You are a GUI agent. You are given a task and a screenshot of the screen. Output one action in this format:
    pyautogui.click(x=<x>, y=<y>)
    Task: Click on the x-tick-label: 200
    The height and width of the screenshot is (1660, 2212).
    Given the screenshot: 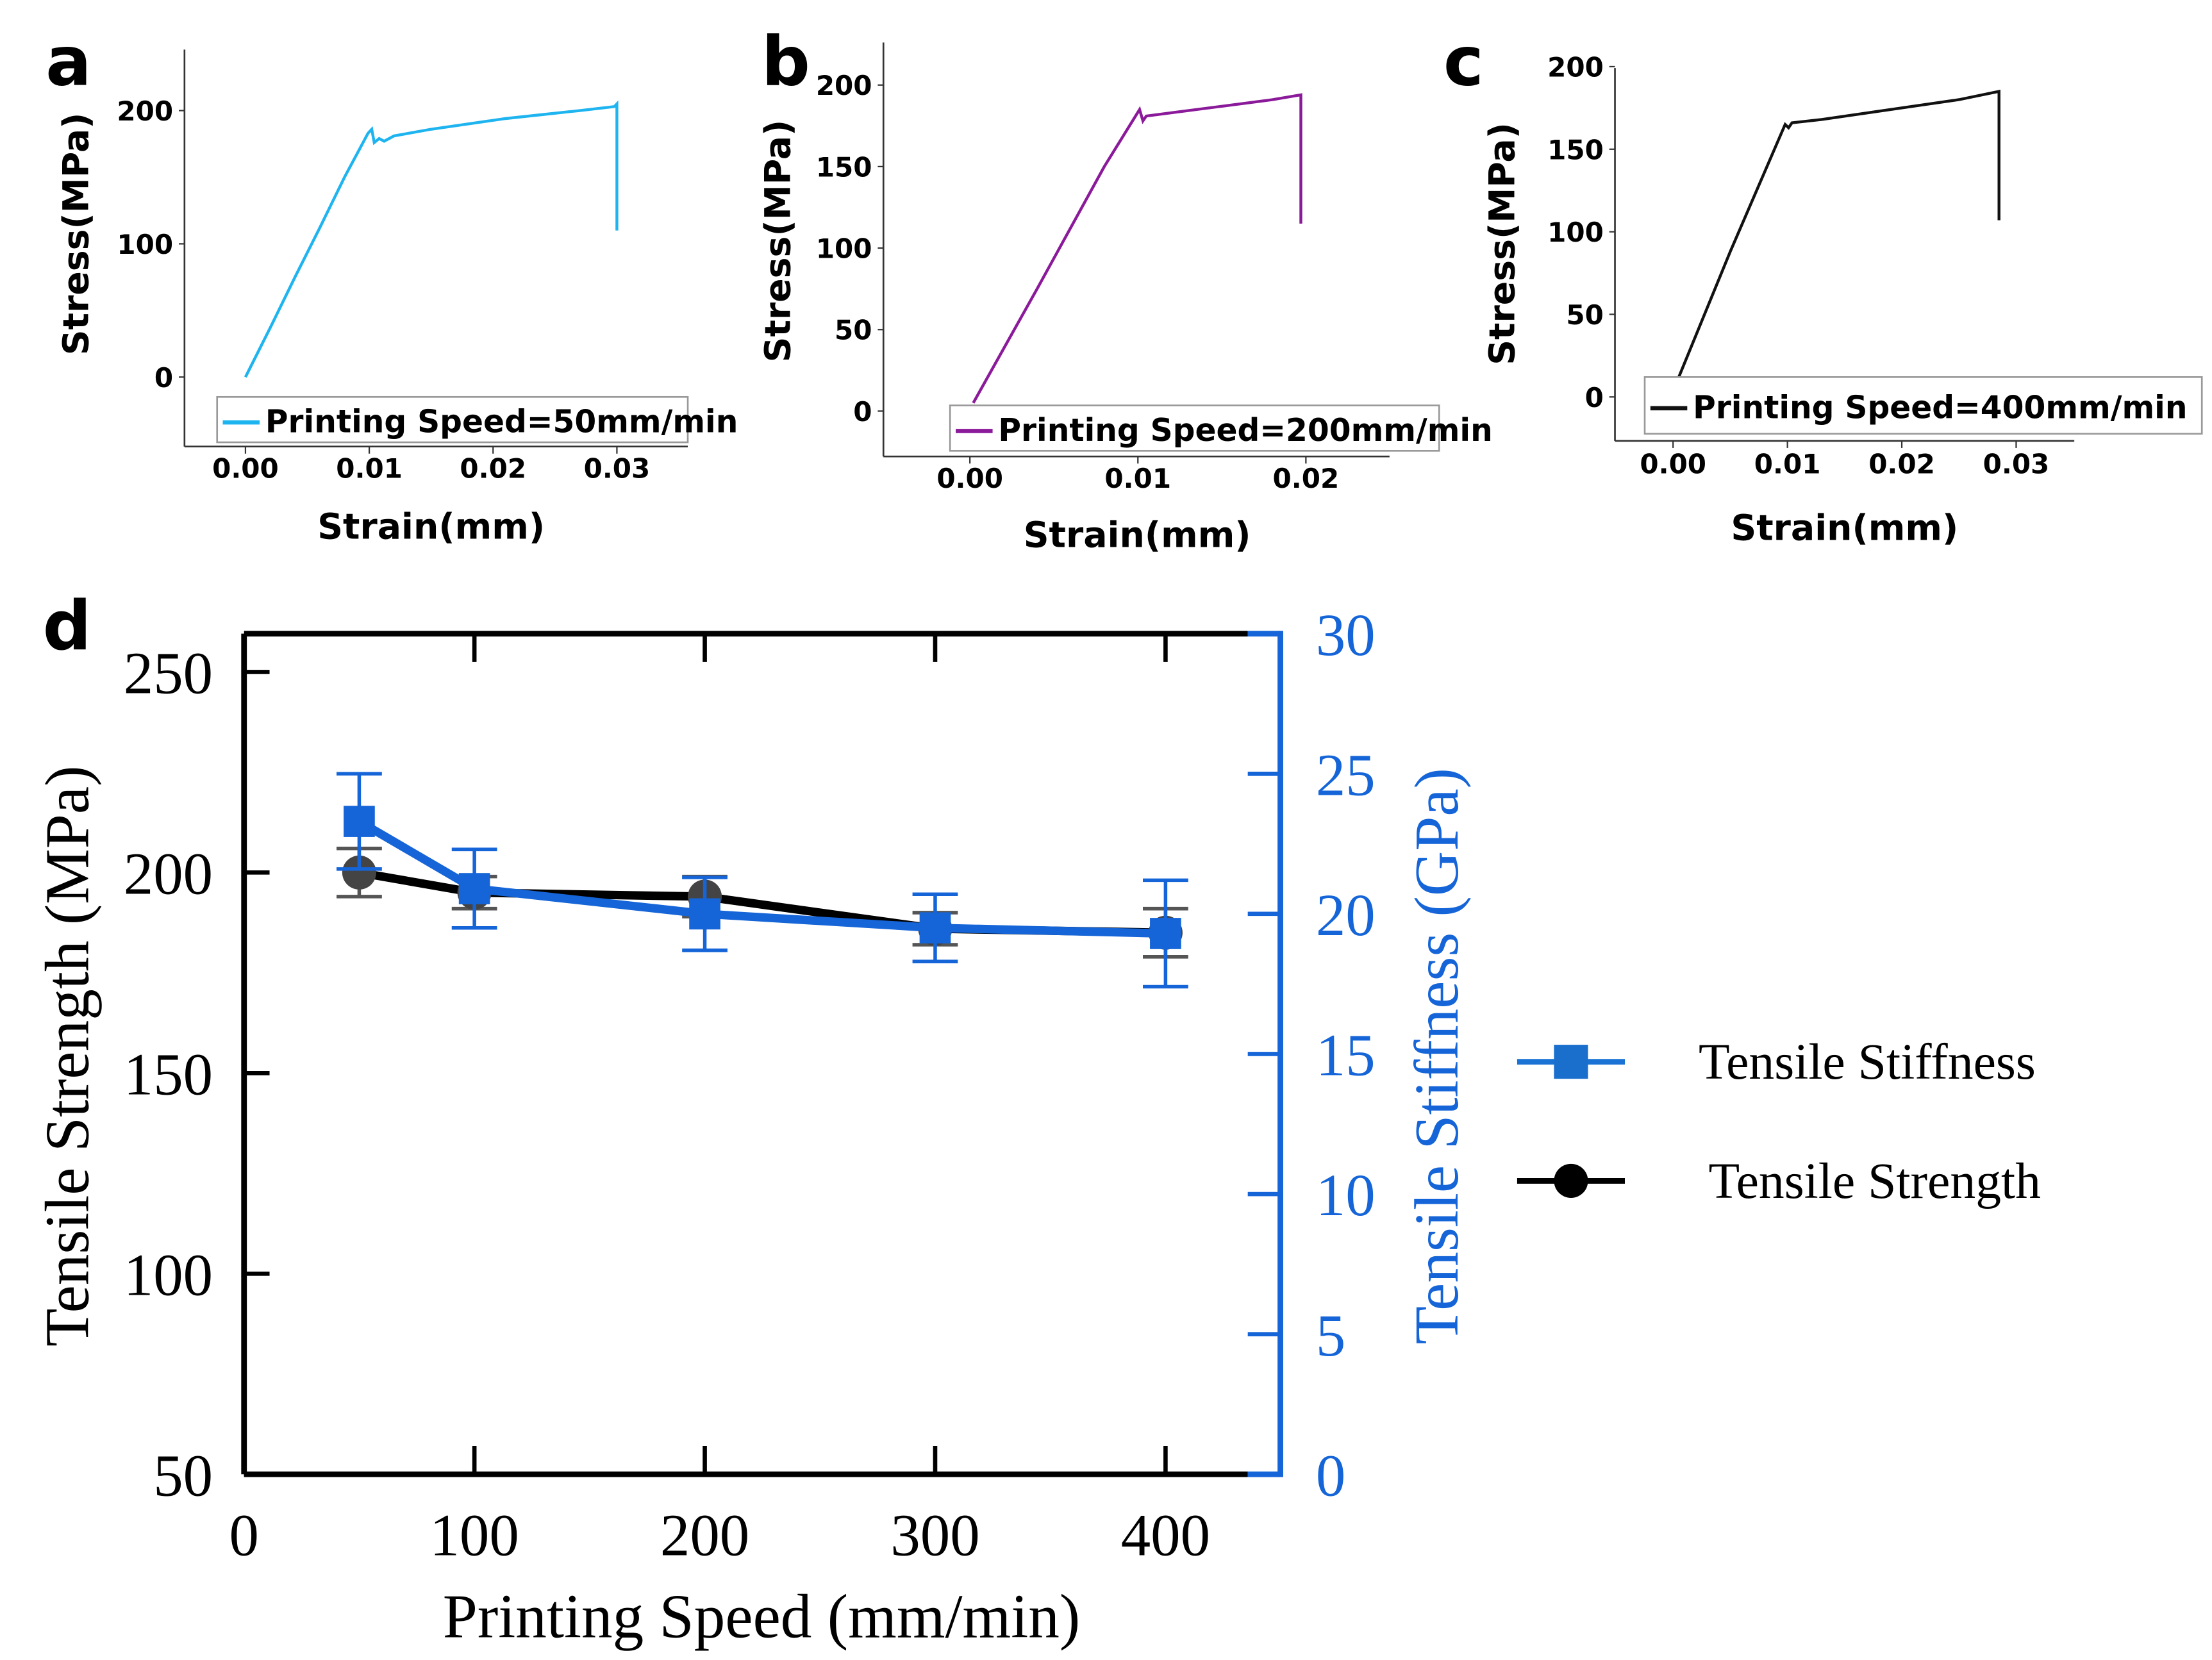 What is the action you would take?
    pyautogui.click(x=705, y=1535)
    